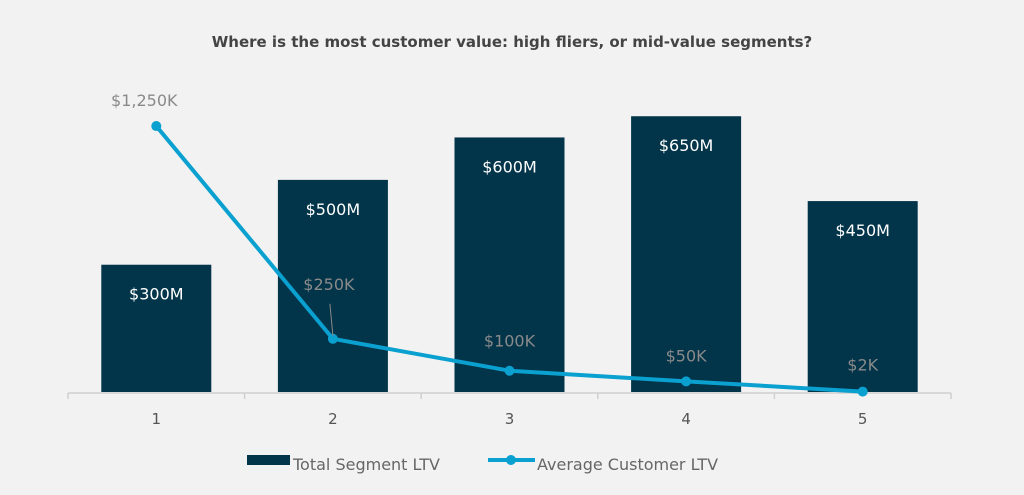 This screenshot has height=495, width=1024. What do you see at coordinates (510, 341) in the screenshot?
I see `line-data-label: $100K` at bounding box center [510, 341].